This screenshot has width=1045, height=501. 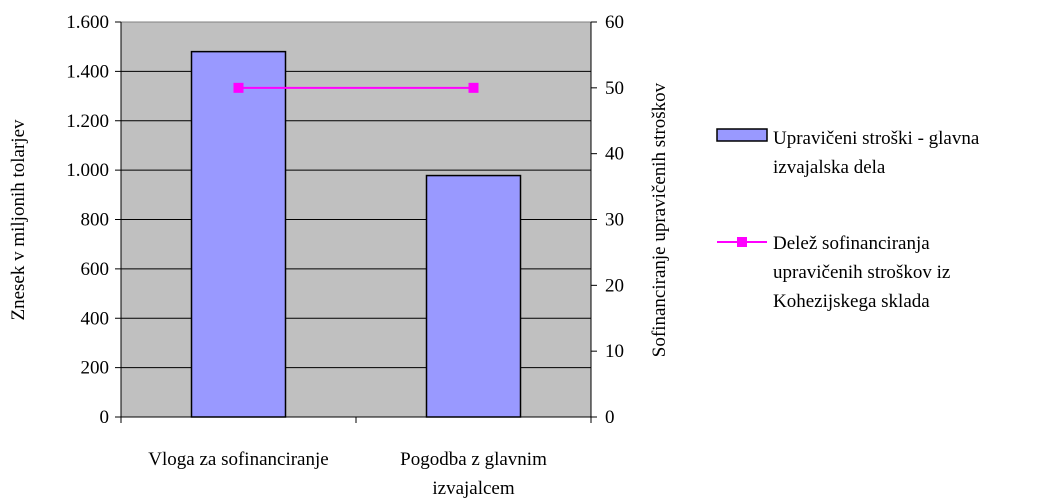 I want to click on y-tick-label: 1.000, so click(x=87, y=170).